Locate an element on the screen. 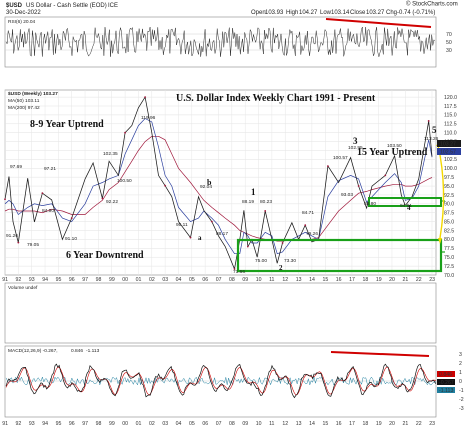  price-label-84-71: 84.71 is located at coordinates (308, 213).